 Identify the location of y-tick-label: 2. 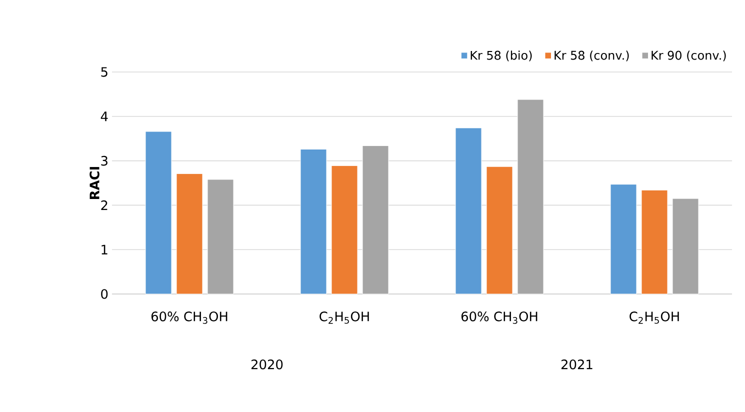
(104, 205).